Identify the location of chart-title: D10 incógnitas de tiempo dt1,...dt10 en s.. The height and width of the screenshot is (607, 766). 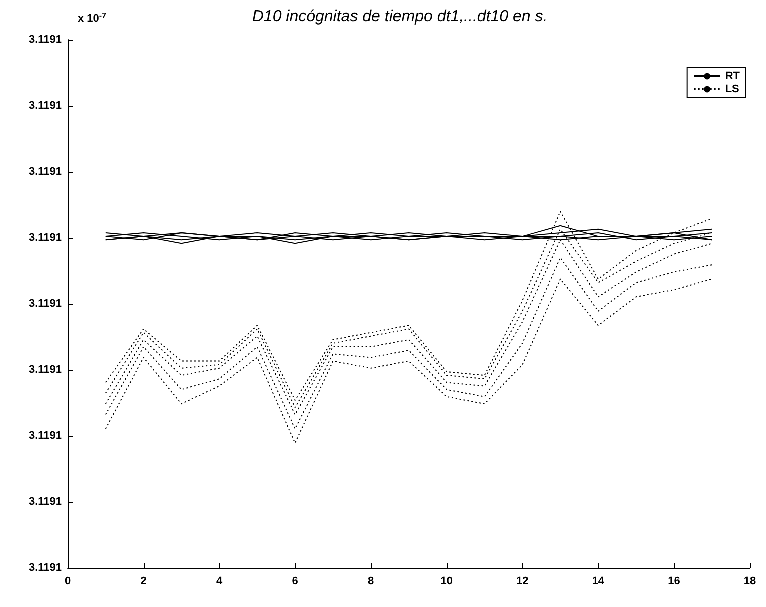
(400, 17).